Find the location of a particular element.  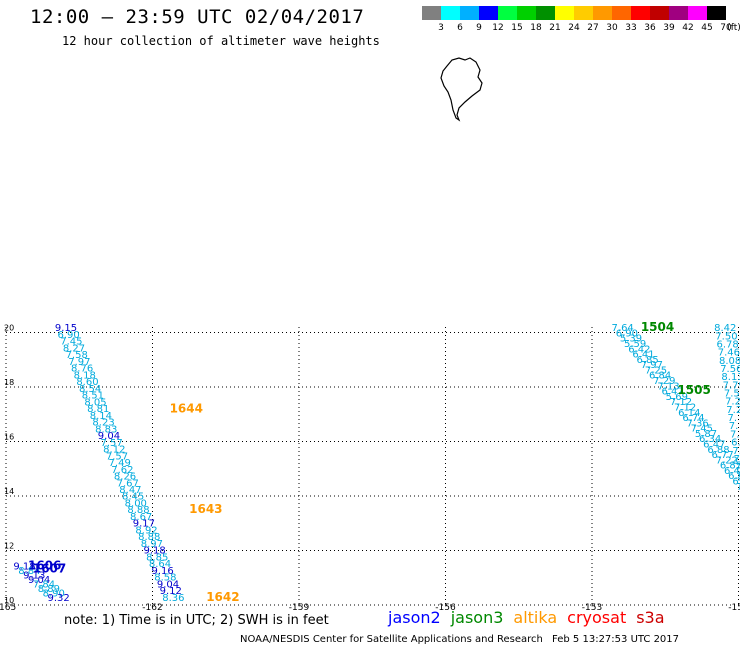

wave-height-label: 6.74 is located at coordinates (693, 418).